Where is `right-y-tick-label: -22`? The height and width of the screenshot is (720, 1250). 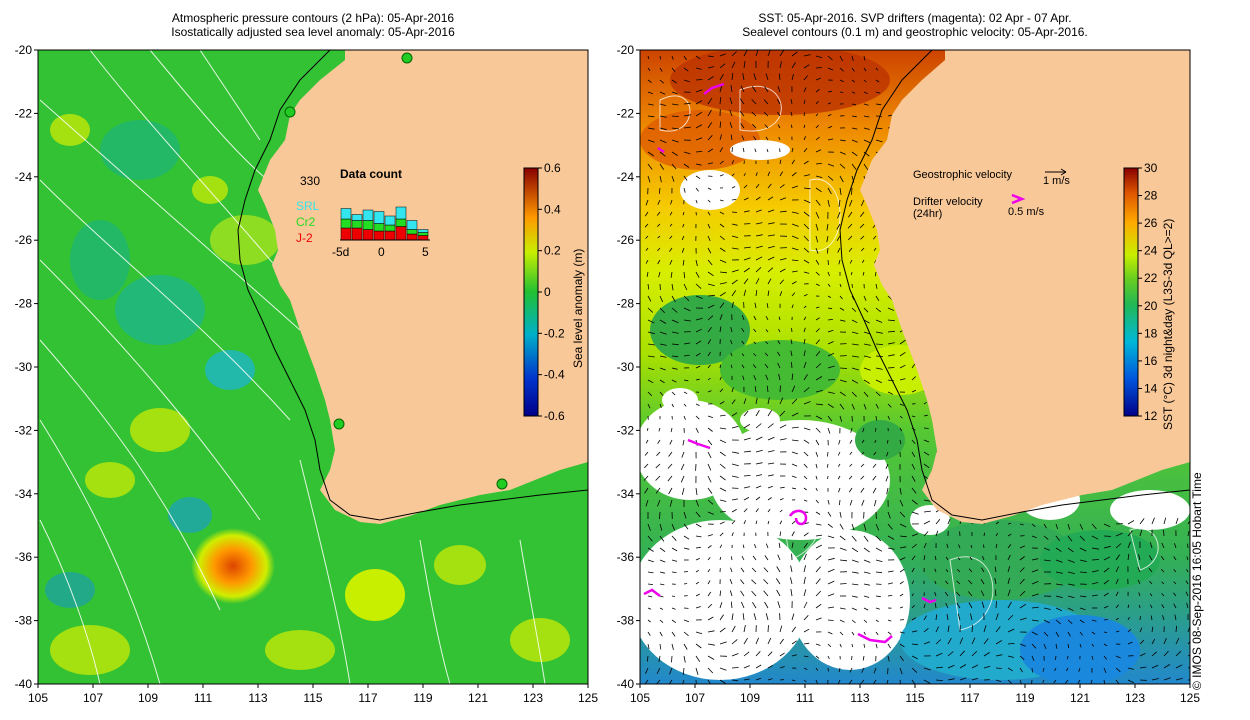 right-y-tick-label: -22 is located at coordinates (626, 113).